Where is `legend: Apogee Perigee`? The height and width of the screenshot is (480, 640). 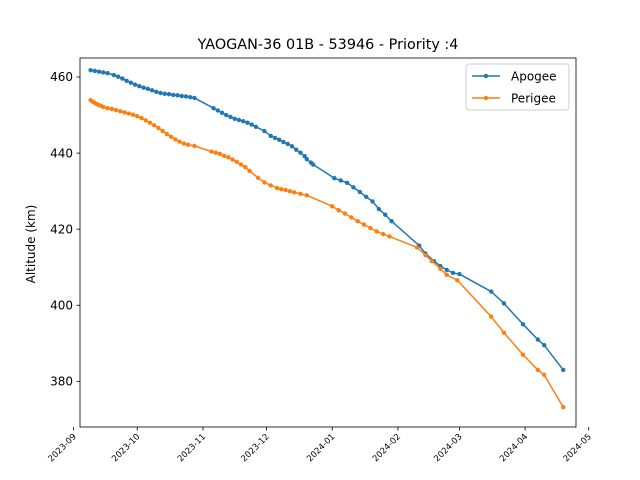 legend: Apogee Perigee is located at coordinates (517, 87).